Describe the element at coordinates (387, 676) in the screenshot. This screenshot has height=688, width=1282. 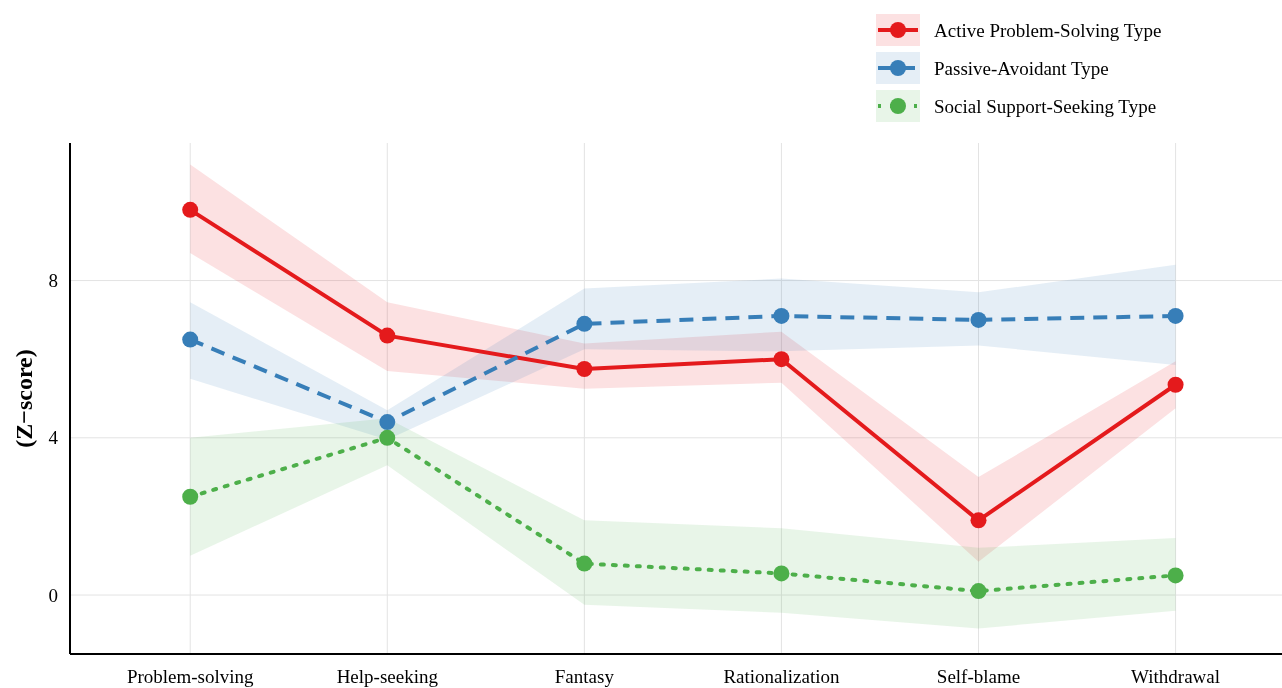
I see `x-tick-label: Help-seeking` at that location.